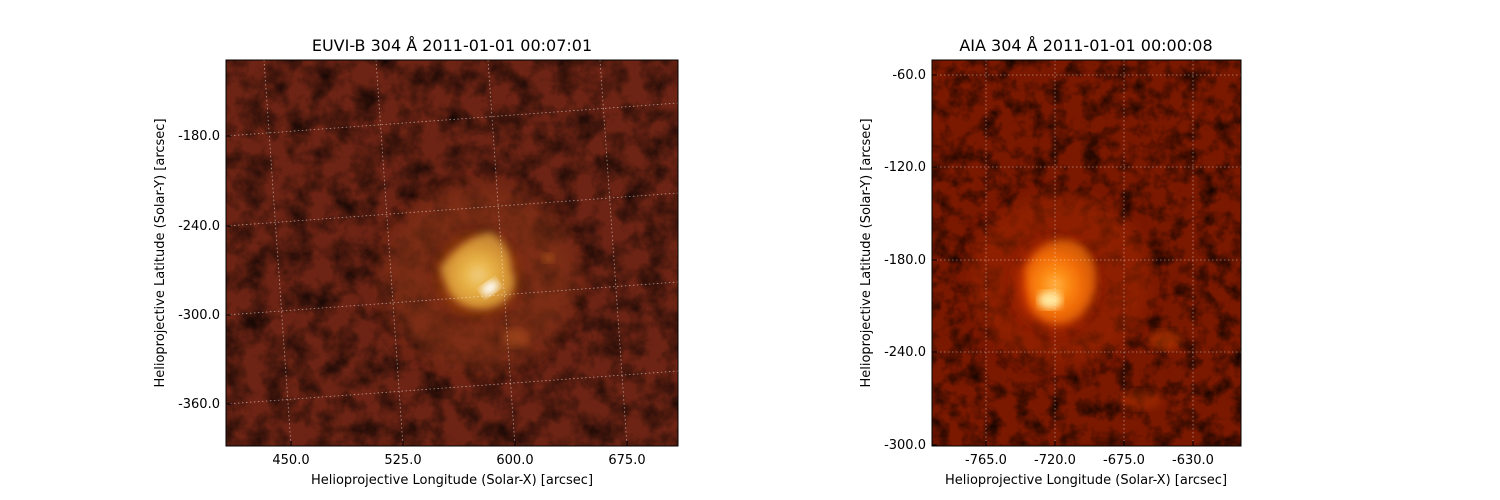 The width and height of the screenshot is (1500, 500). Describe the element at coordinates (1193, 460) in the screenshot. I see `aia-x-tick-label: -630.0` at that location.